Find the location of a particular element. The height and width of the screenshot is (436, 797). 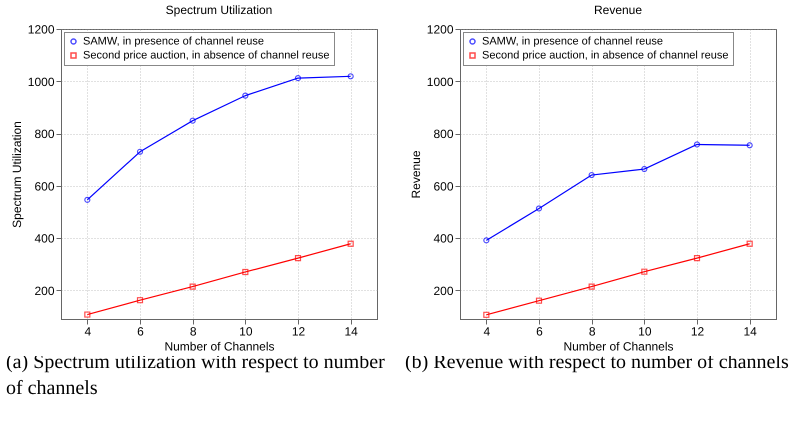

chart-title: Revenue is located at coordinates (618, 10).